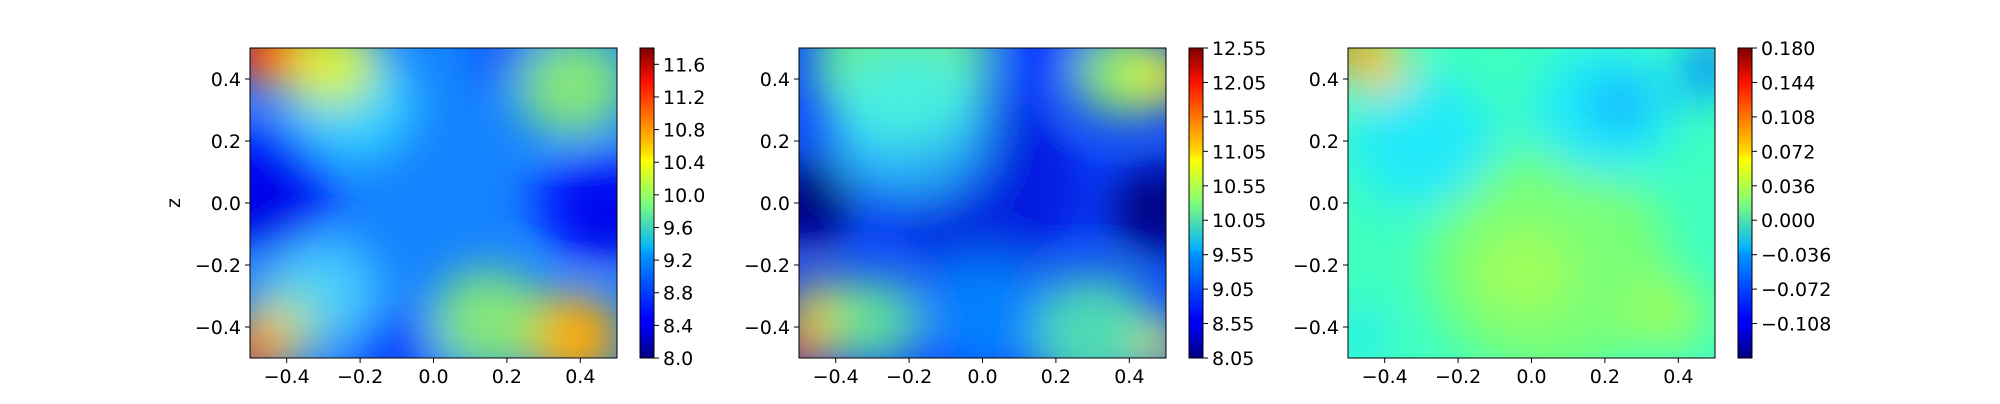  What do you see at coordinates (678, 261) in the screenshot?
I see `colorbar-tick-label: 9.2` at bounding box center [678, 261].